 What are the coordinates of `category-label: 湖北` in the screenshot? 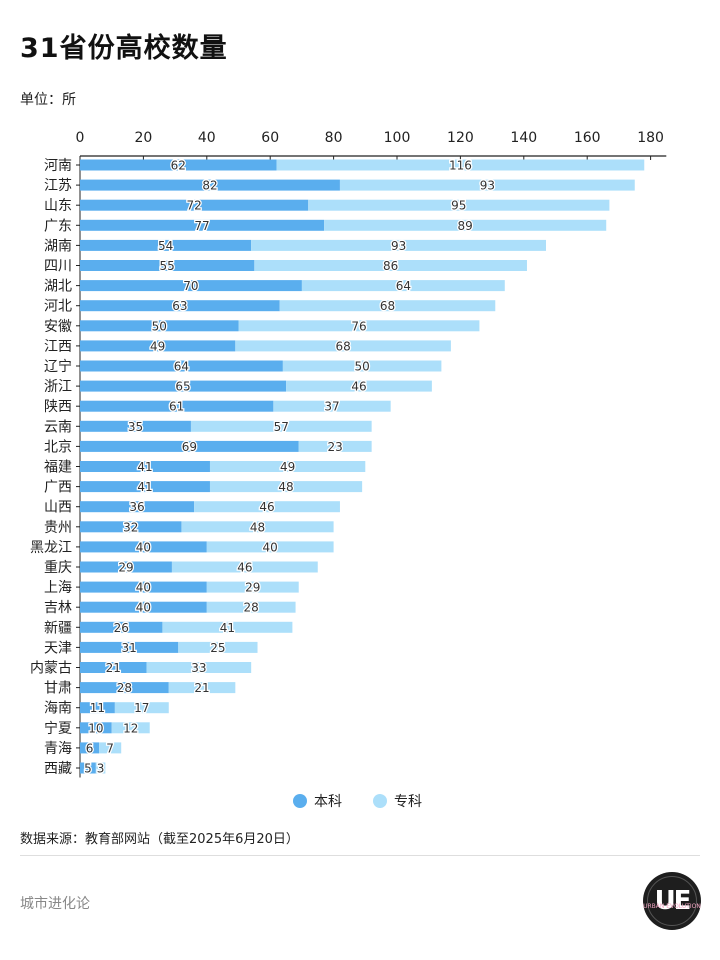 It's located at (58, 287).